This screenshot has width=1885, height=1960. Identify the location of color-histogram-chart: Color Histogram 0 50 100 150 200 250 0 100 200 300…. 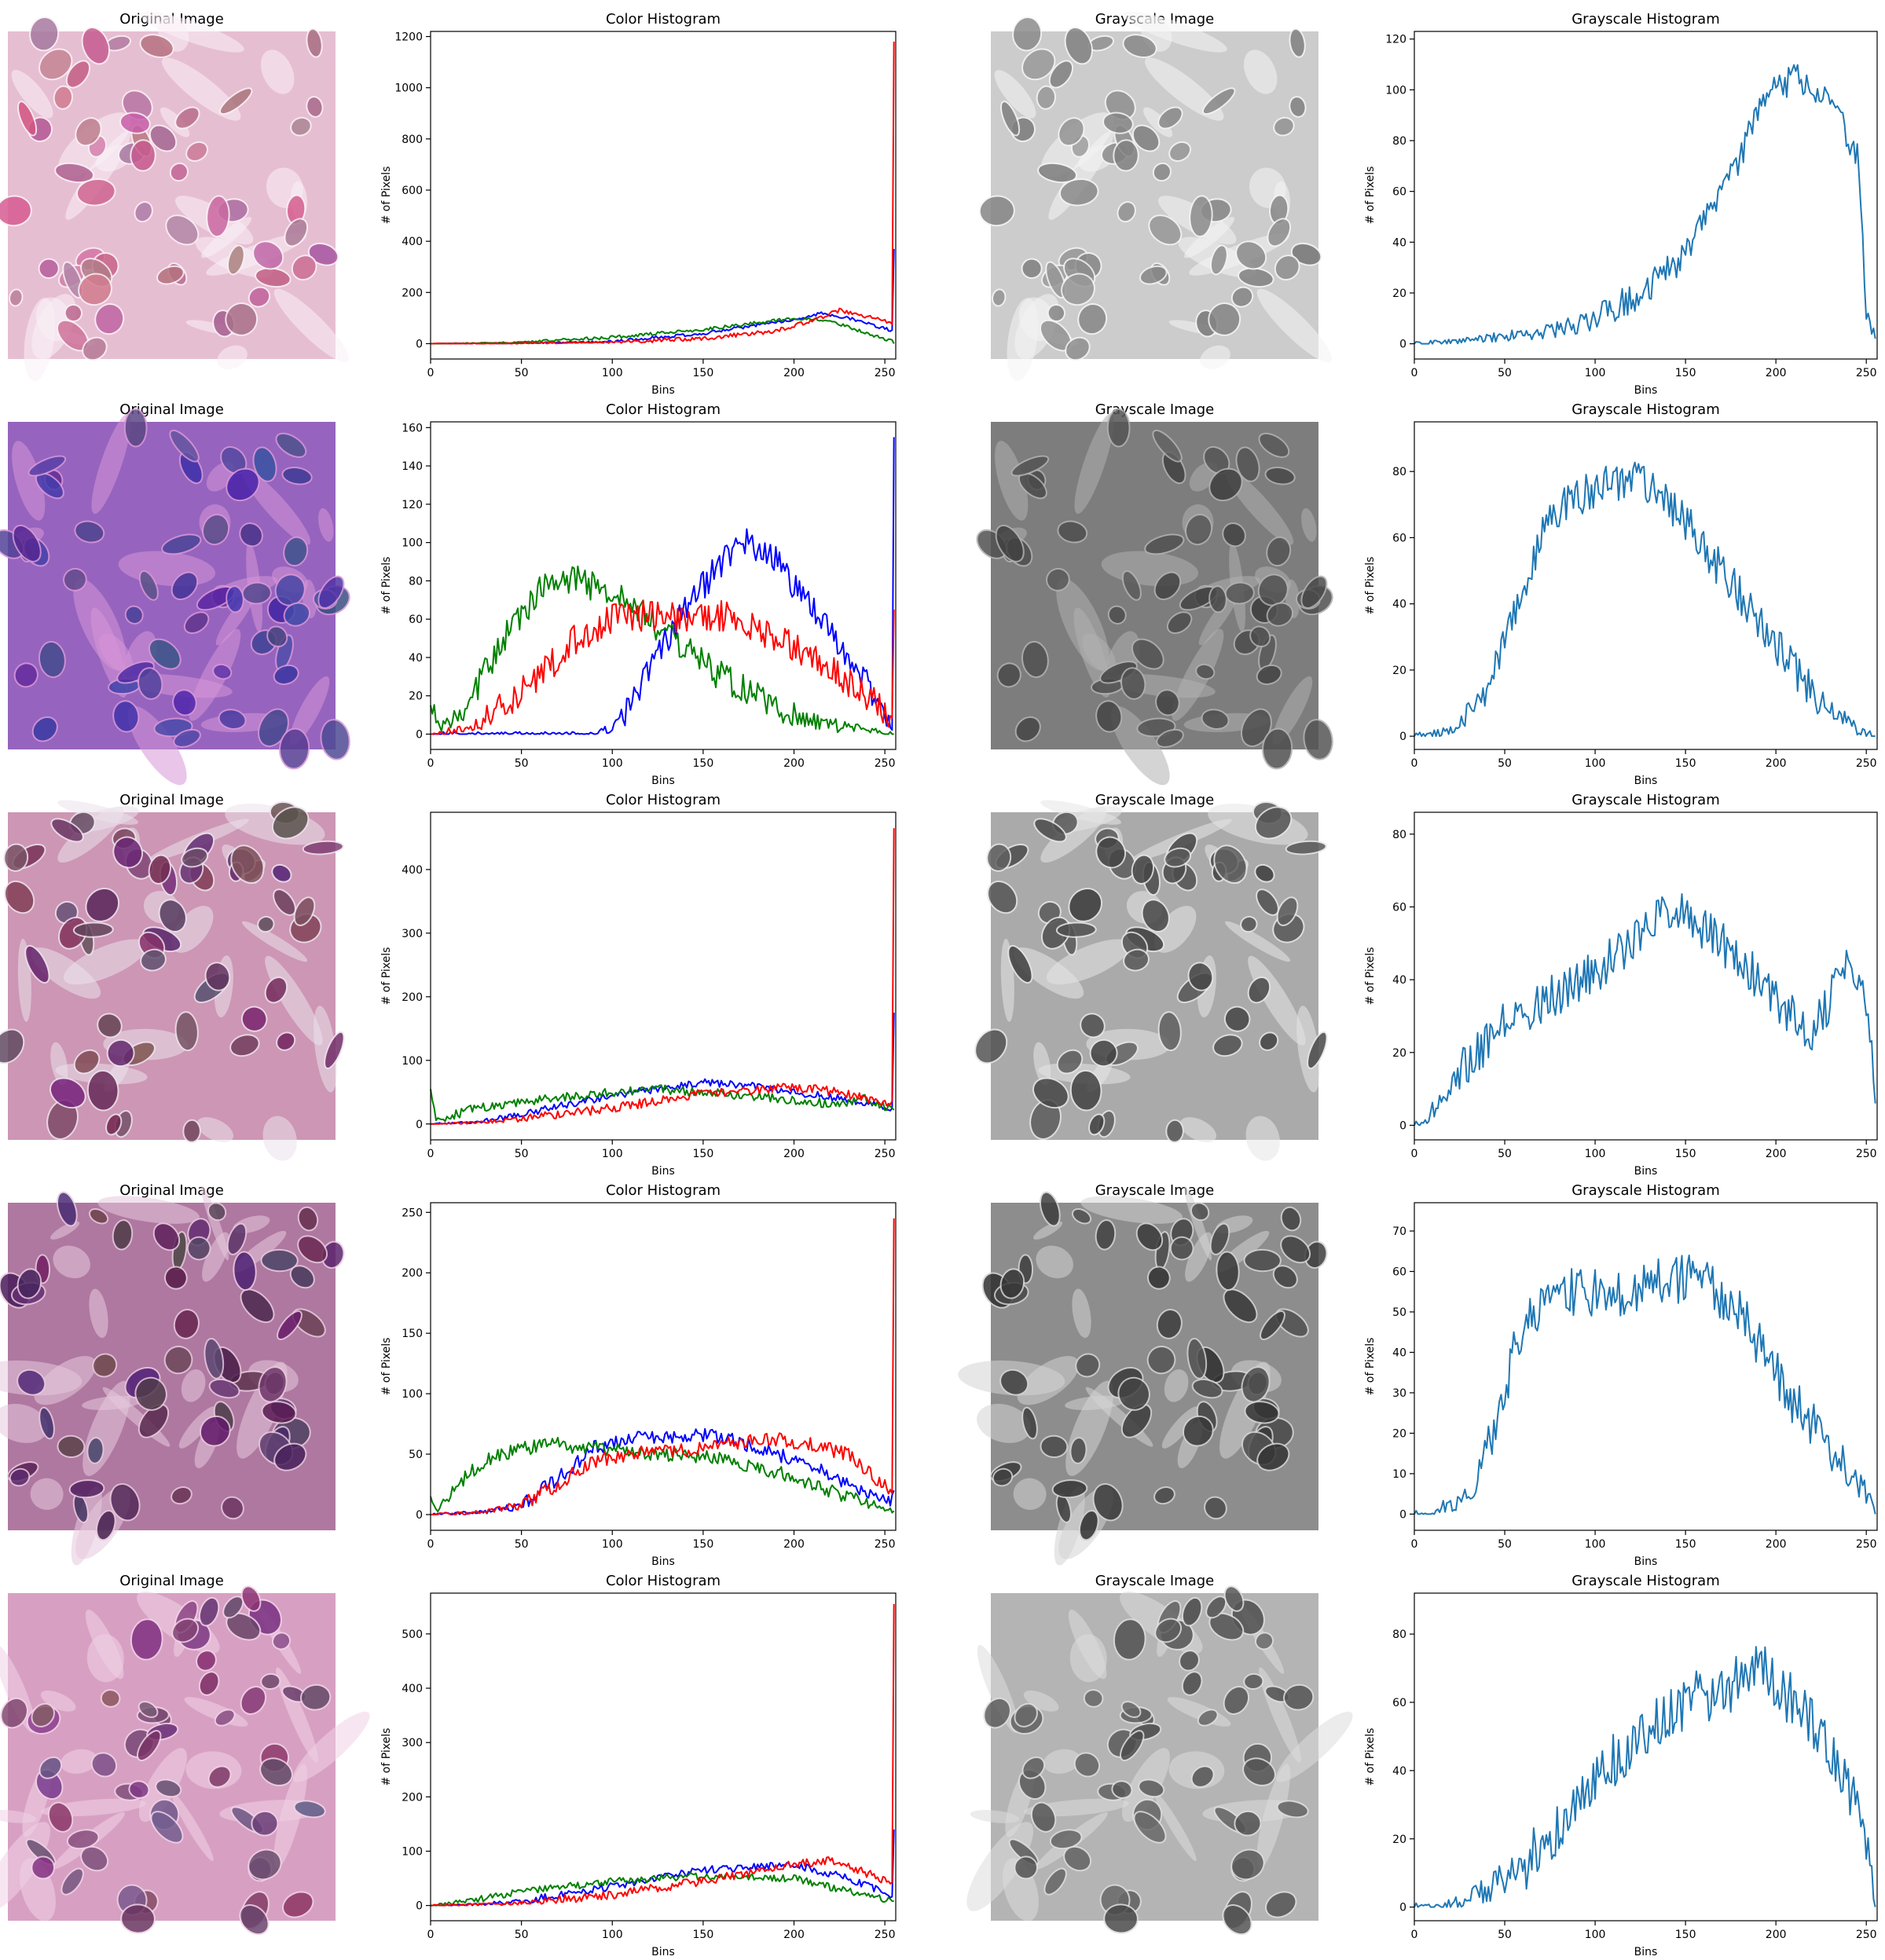
(638, 1766).